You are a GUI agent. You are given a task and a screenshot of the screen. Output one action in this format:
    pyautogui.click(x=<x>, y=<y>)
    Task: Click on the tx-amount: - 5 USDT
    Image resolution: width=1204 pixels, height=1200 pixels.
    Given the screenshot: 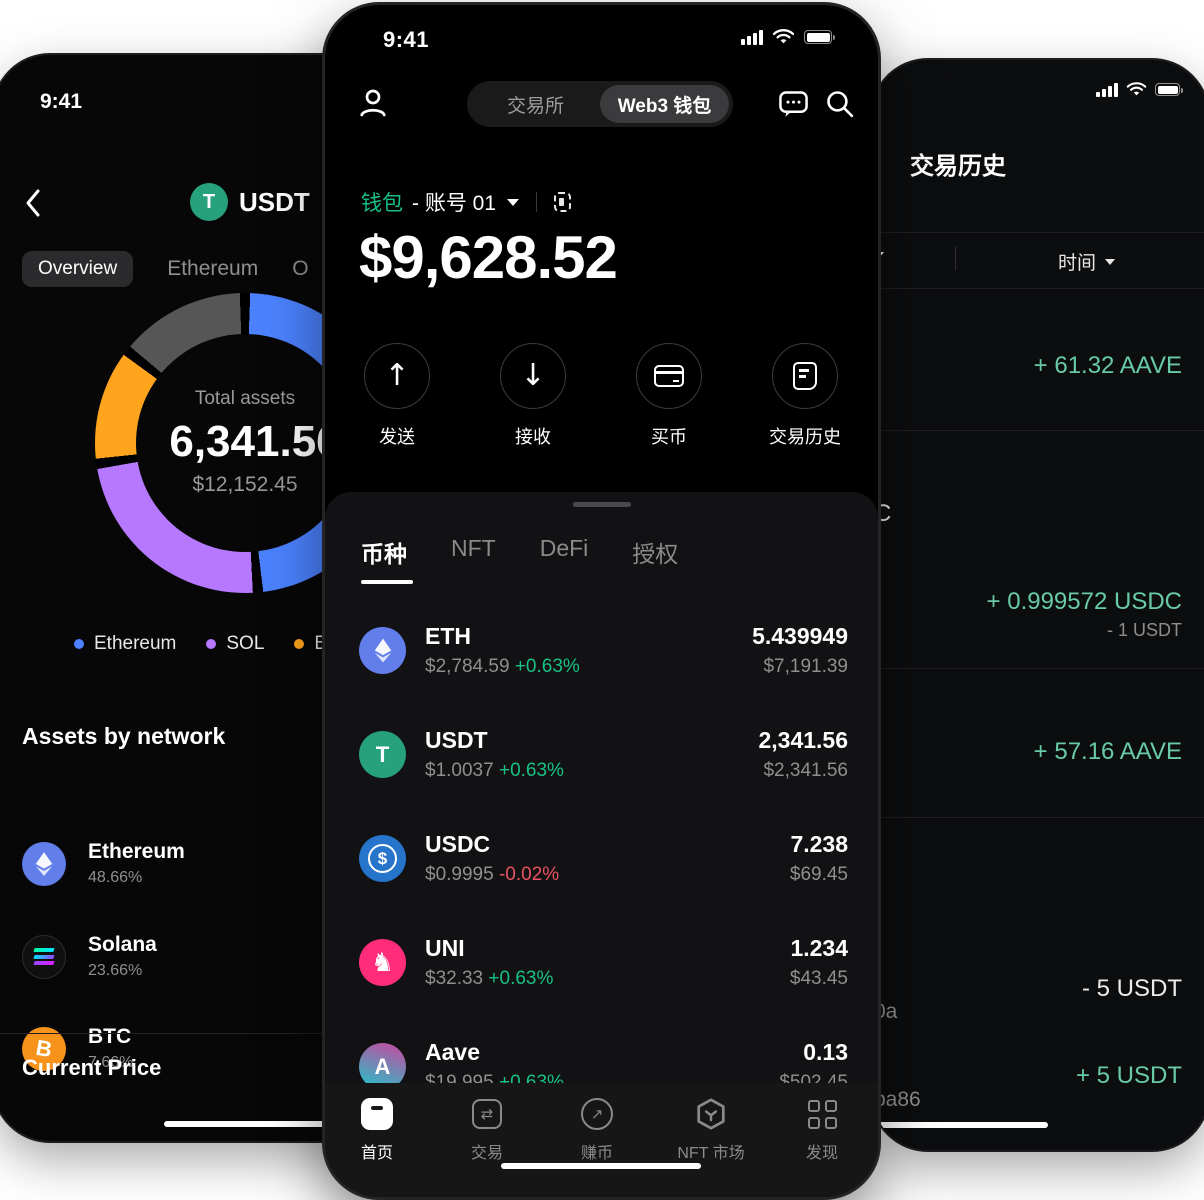 What is the action you would take?
    pyautogui.click(x=1131, y=988)
    